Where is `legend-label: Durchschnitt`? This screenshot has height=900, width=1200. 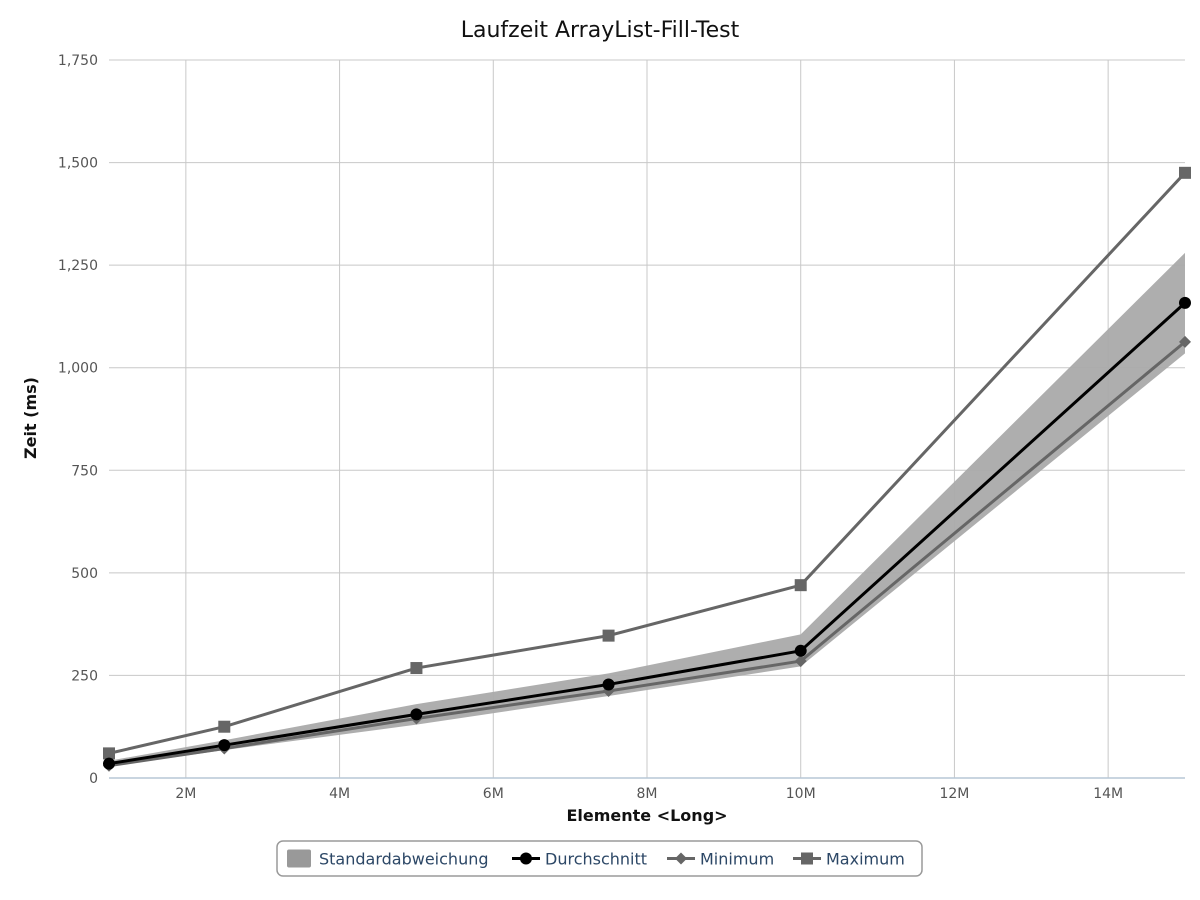
legend-label: Durchschnitt is located at coordinates (596, 859).